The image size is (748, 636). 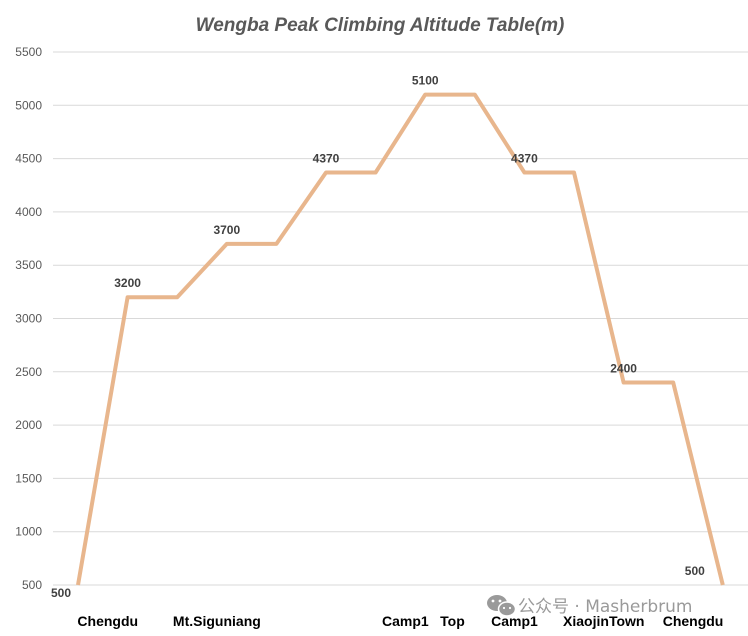 What do you see at coordinates (452, 621) in the screenshot?
I see `x-category-label-3: Top` at bounding box center [452, 621].